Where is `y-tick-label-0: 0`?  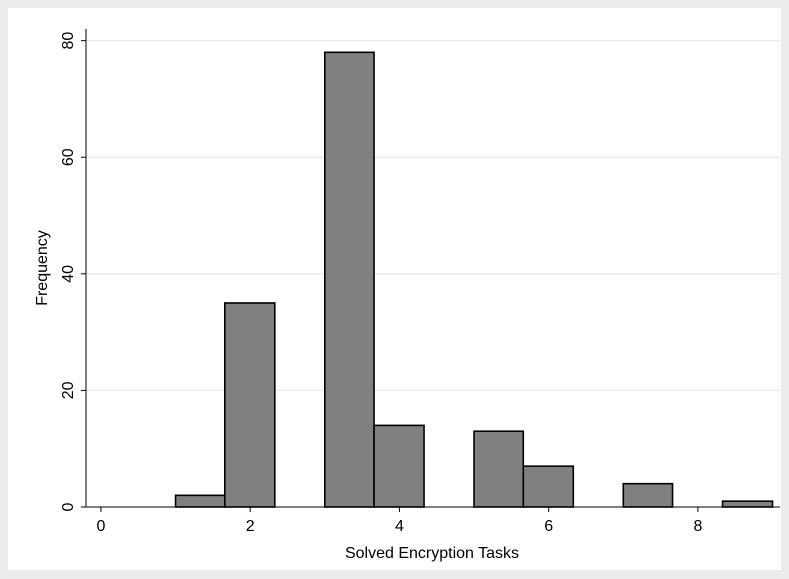 y-tick-label-0: 0 is located at coordinates (68, 506).